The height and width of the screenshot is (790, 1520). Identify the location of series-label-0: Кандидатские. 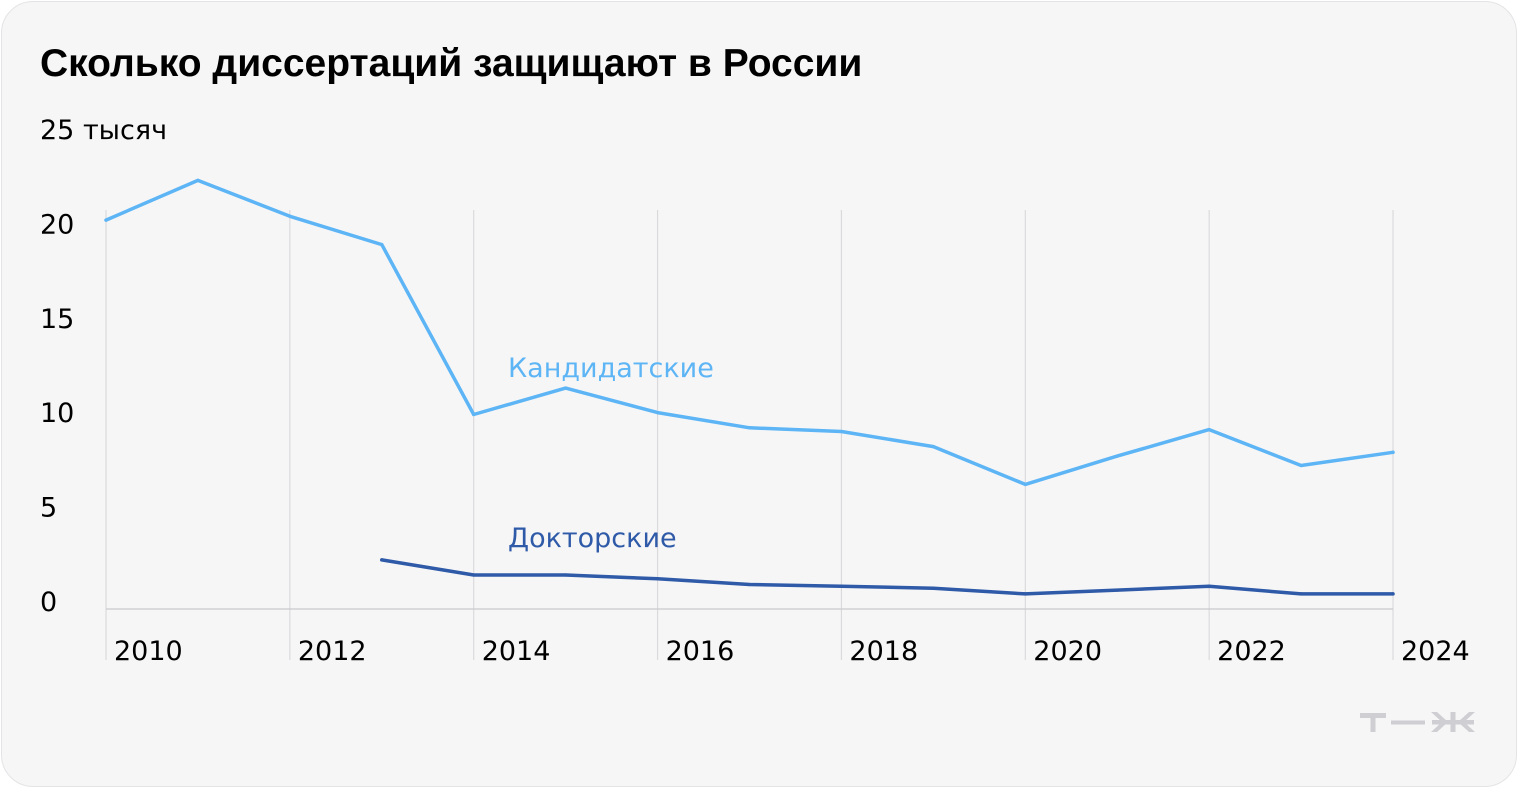
(611, 368).